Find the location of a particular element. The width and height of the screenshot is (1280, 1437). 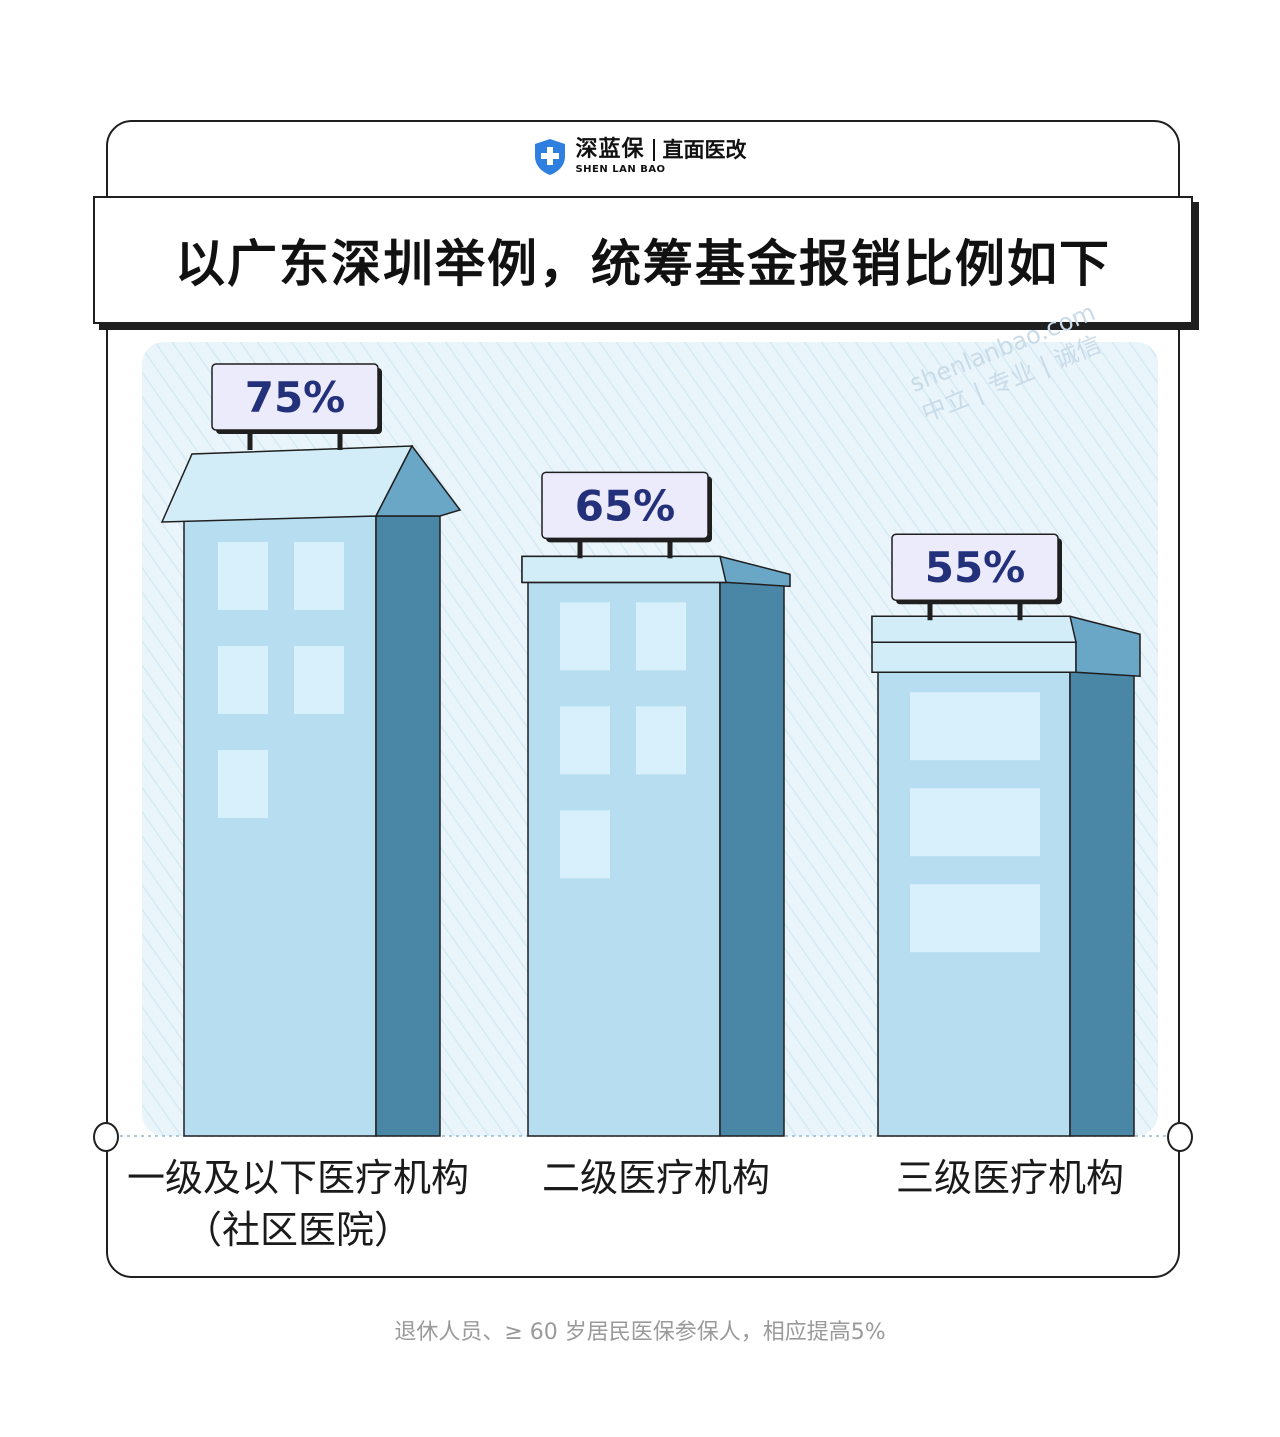

category-label-2: 二级医疗机构 is located at coordinates (656, 1178).